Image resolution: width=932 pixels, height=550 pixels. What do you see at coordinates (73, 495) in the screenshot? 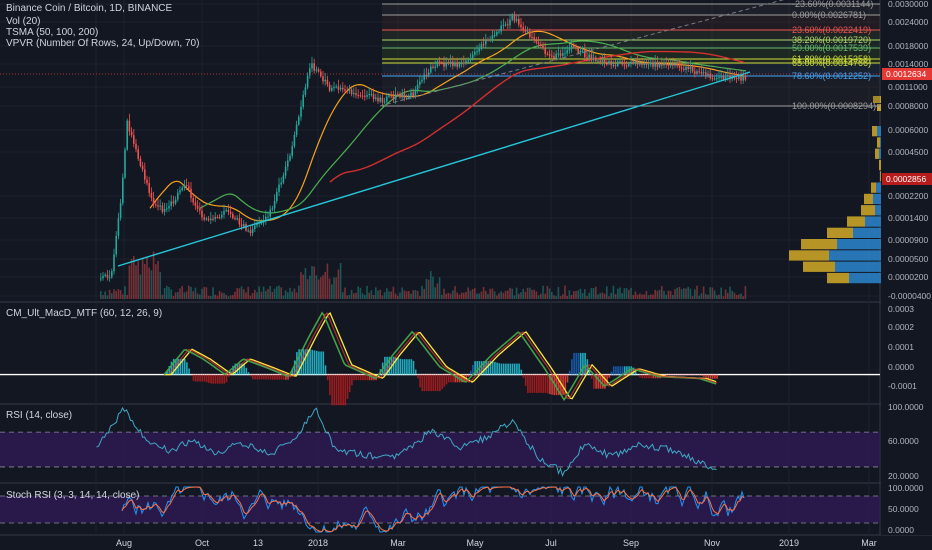
I see `stoch-rsi-legend: Stoch RSI (3, 3, 14, 14, close)` at bounding box center [73, 495].